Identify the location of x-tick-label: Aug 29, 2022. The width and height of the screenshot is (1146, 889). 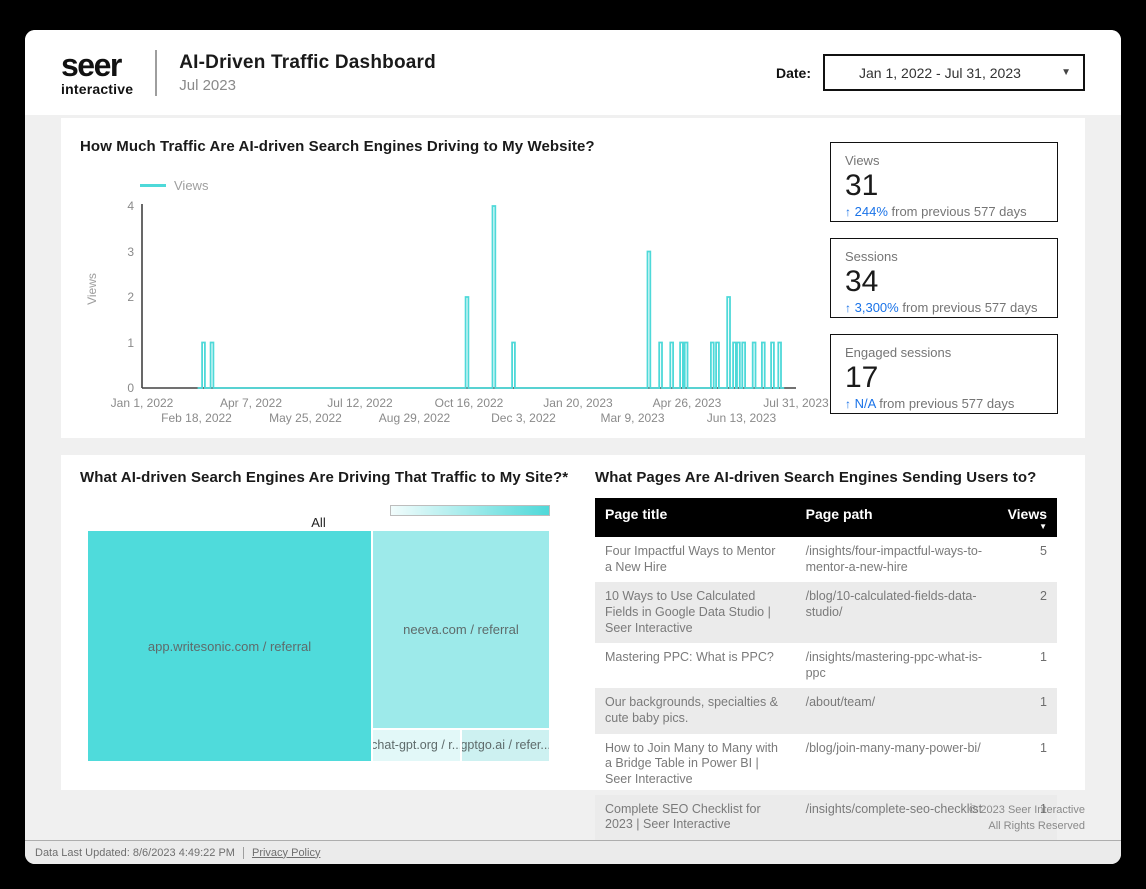
(414, 418).